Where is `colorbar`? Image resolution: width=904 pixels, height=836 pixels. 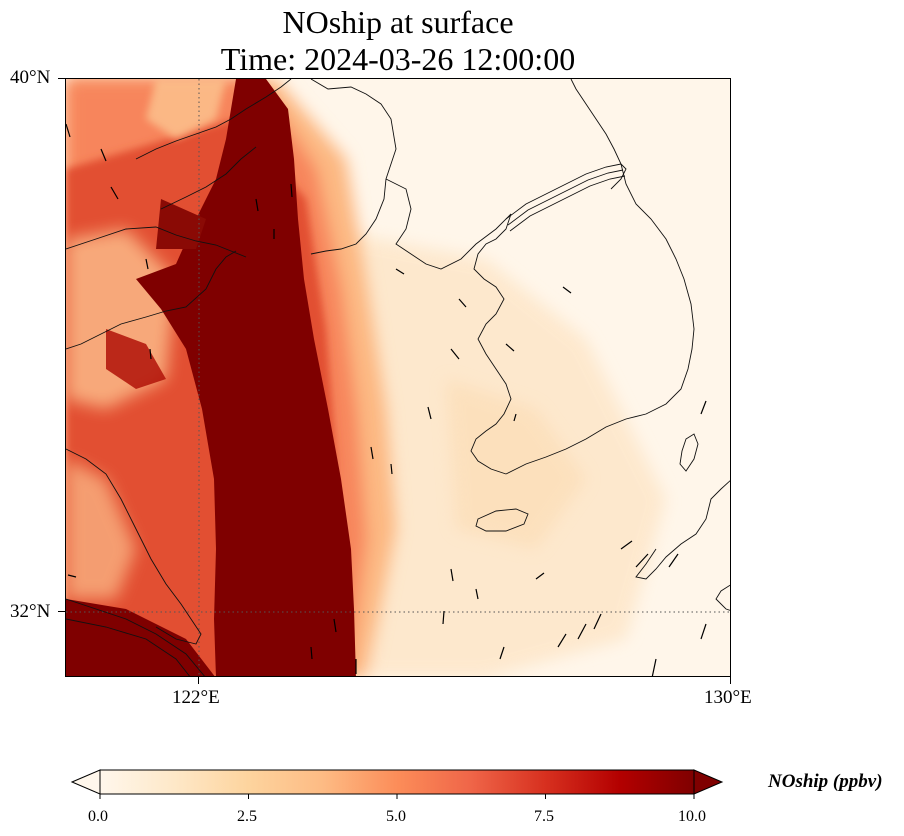
colorbar is located at coordinates (397, 784).